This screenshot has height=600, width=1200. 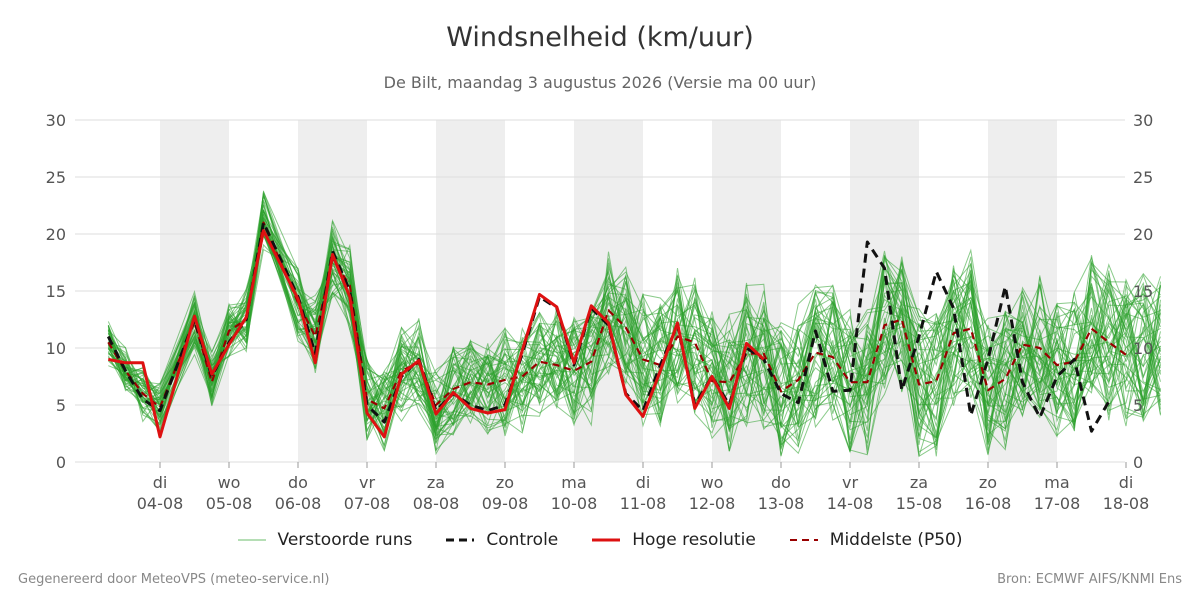 What do you see at coordinates (56, 120) in the screenshot?
I see `y-tick-label-left: 30` at bounding box center [56, 120].